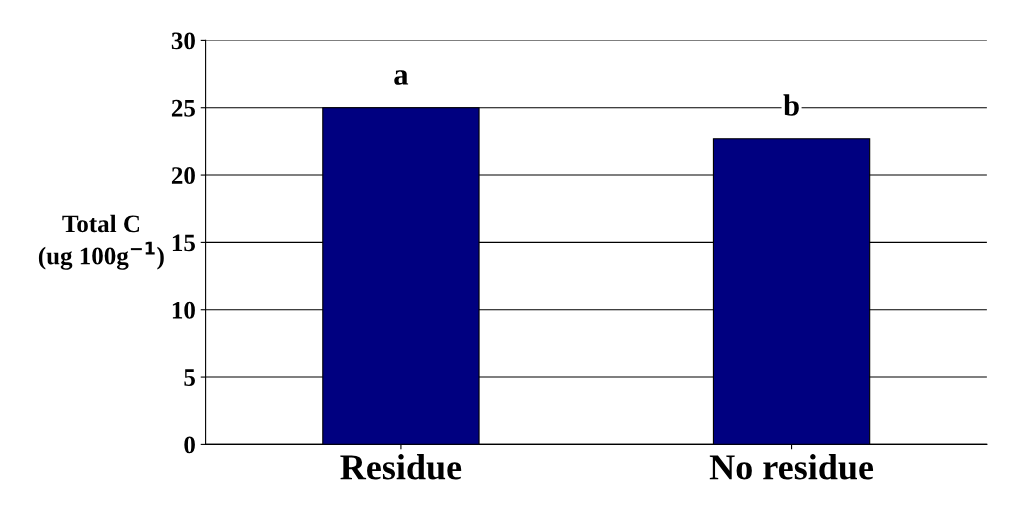 The height and width of the screenshot is (505, 1028). What do you see at coordinates (401, 467) in the screenshot?
I see `x-tick-label: Residue` at bounding box center [401, 467].